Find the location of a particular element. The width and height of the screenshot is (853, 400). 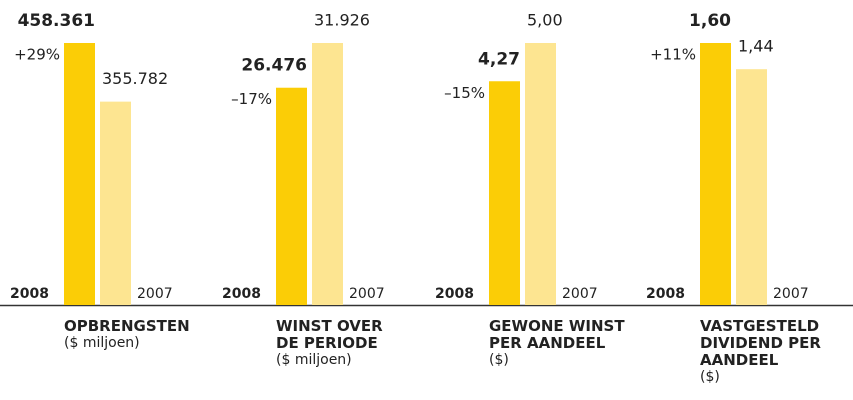

panel-caption: WINST OVER DE PERIODE ($ miljoen) is located at coordinates (351, 343).